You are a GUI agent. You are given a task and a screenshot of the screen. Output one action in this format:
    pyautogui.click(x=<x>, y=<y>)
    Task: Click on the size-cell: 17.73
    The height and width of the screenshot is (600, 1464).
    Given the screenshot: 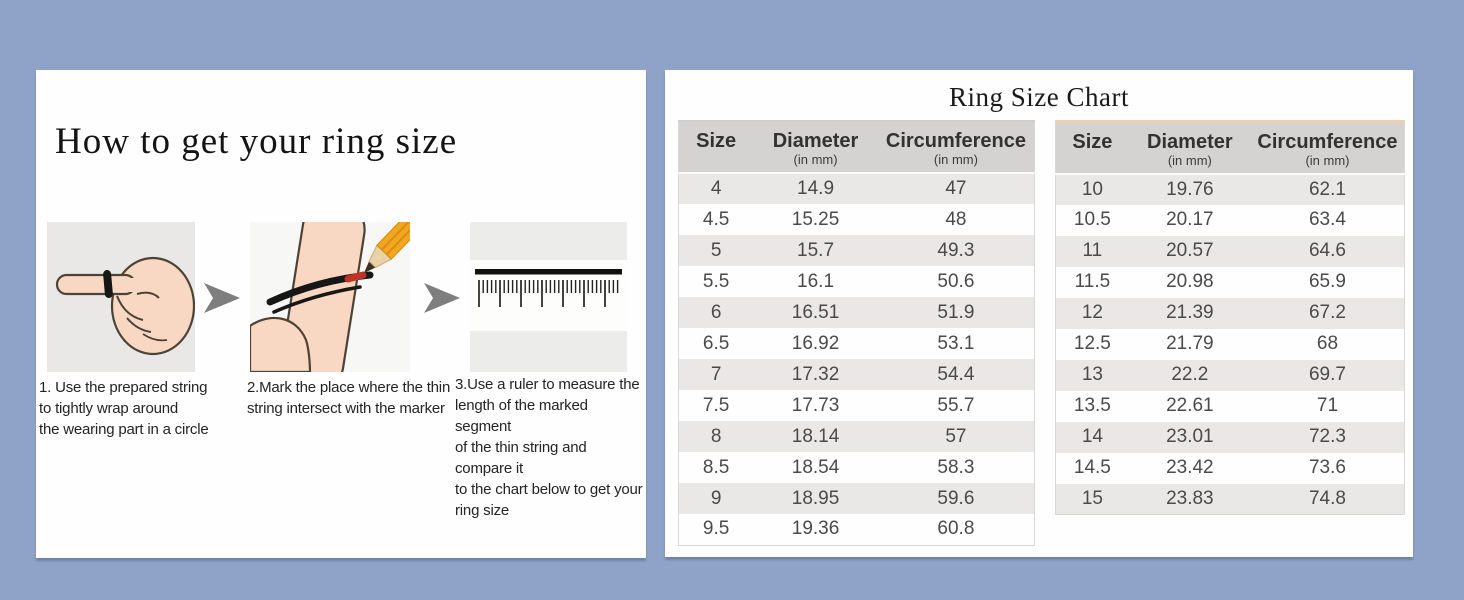 What is the action you would take?
    pyautogui.click(x=815, y=405)
    